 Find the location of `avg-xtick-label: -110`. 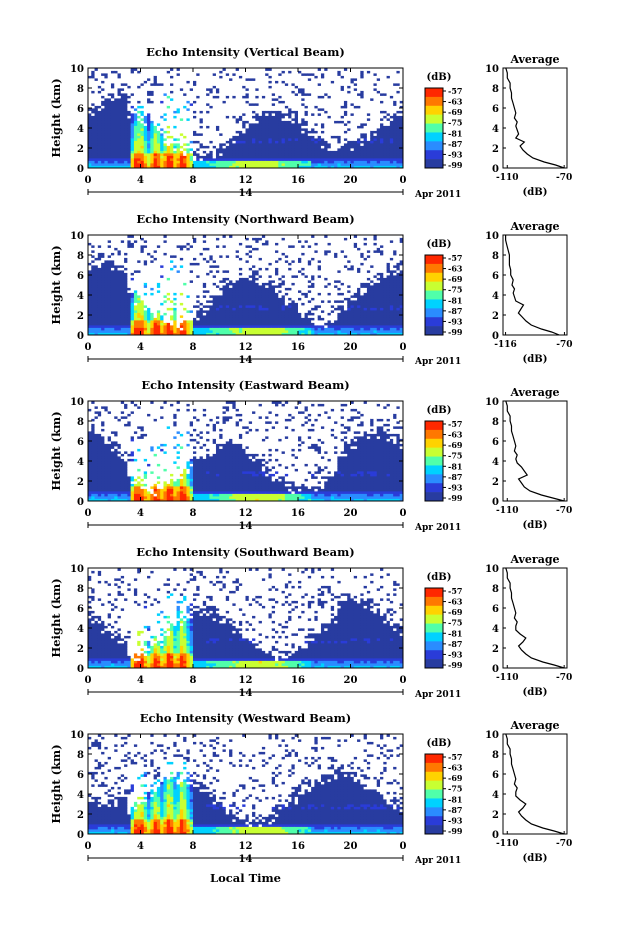

avg-xtick-label: -110 is located at coordinates (507, 178).